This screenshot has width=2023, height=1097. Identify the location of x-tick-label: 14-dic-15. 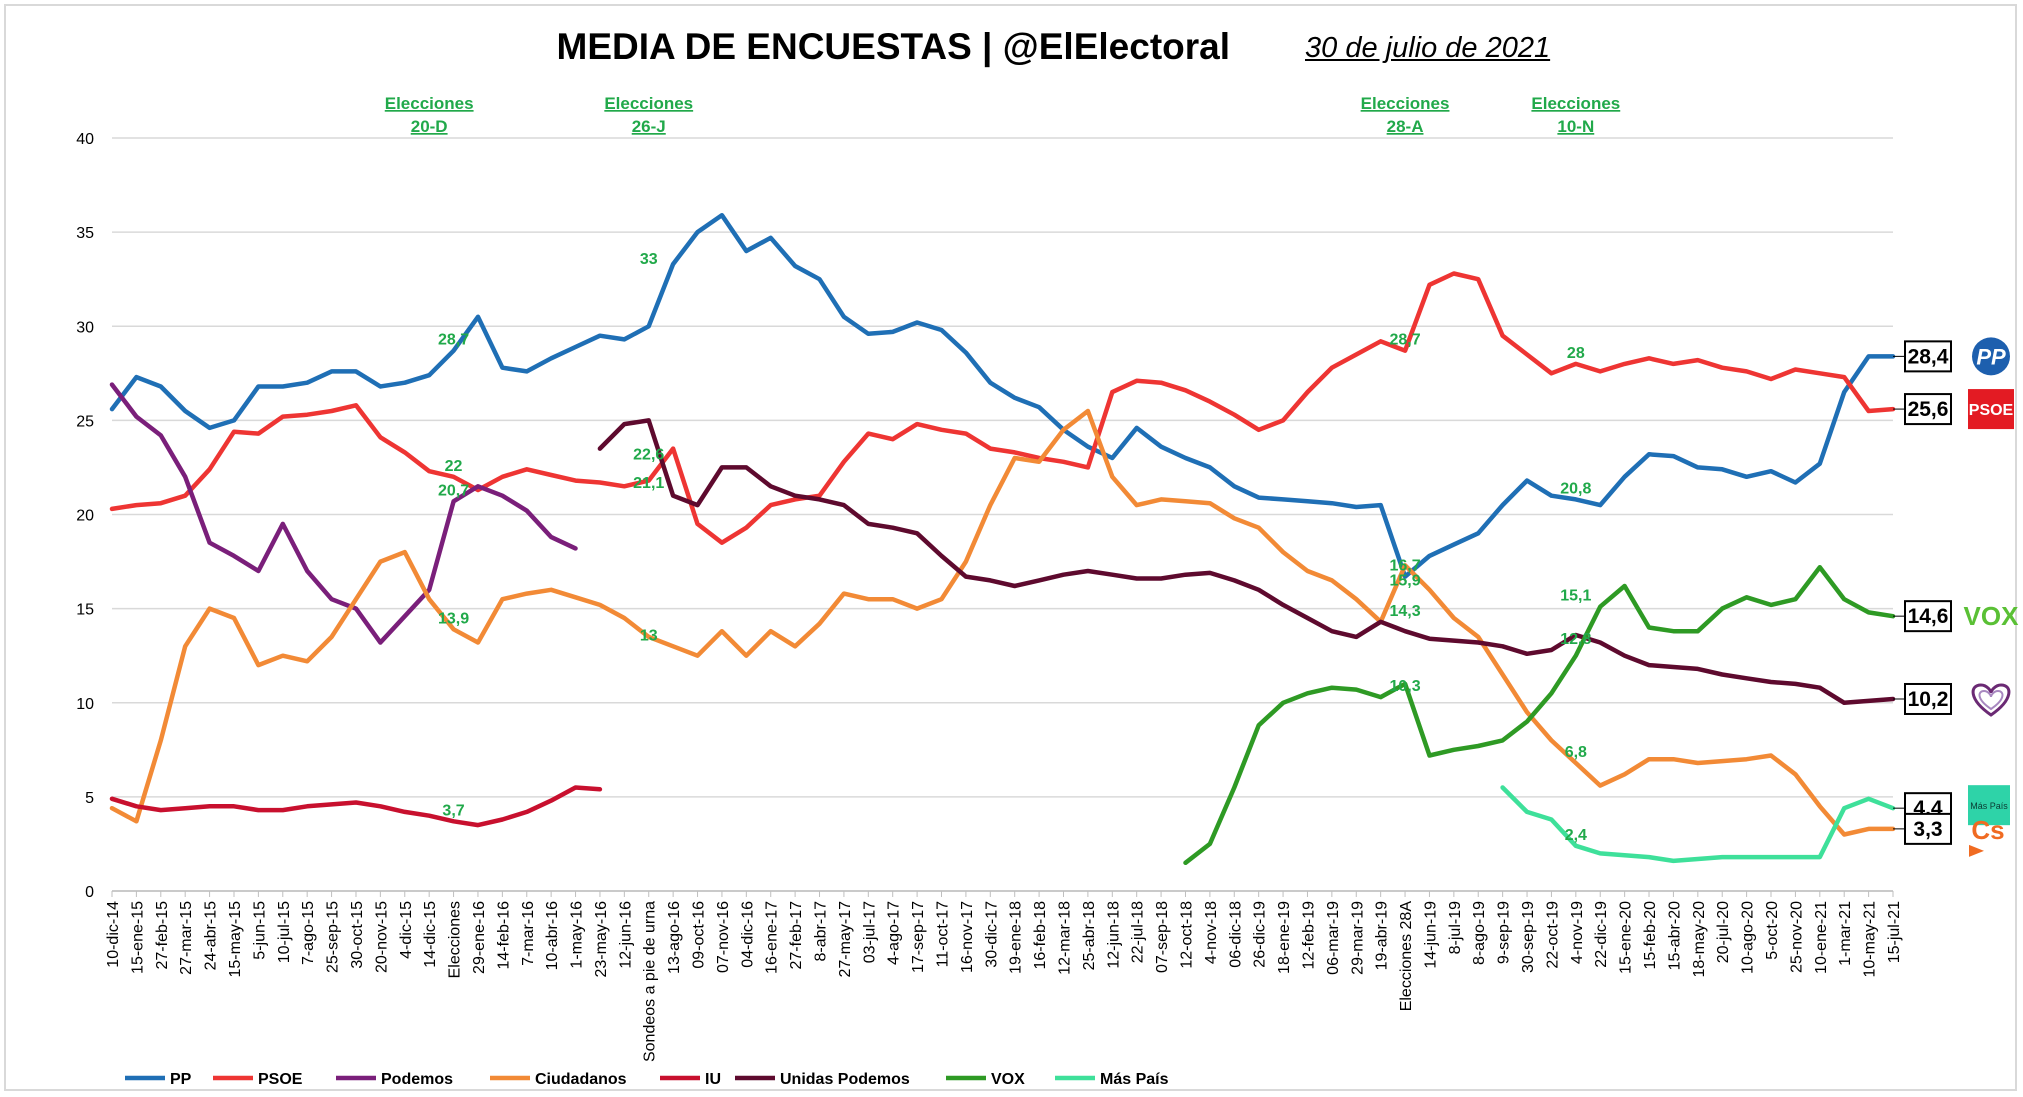
(430, 934).